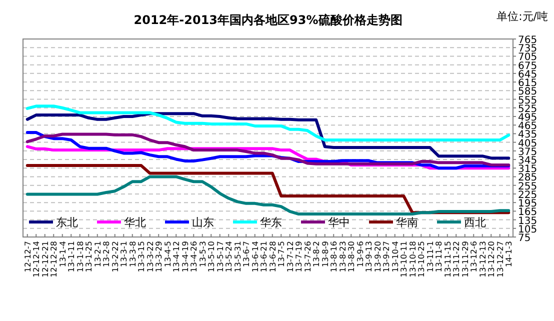  I want to click on x-tick-label: 13-12-6, so click(474, 256).